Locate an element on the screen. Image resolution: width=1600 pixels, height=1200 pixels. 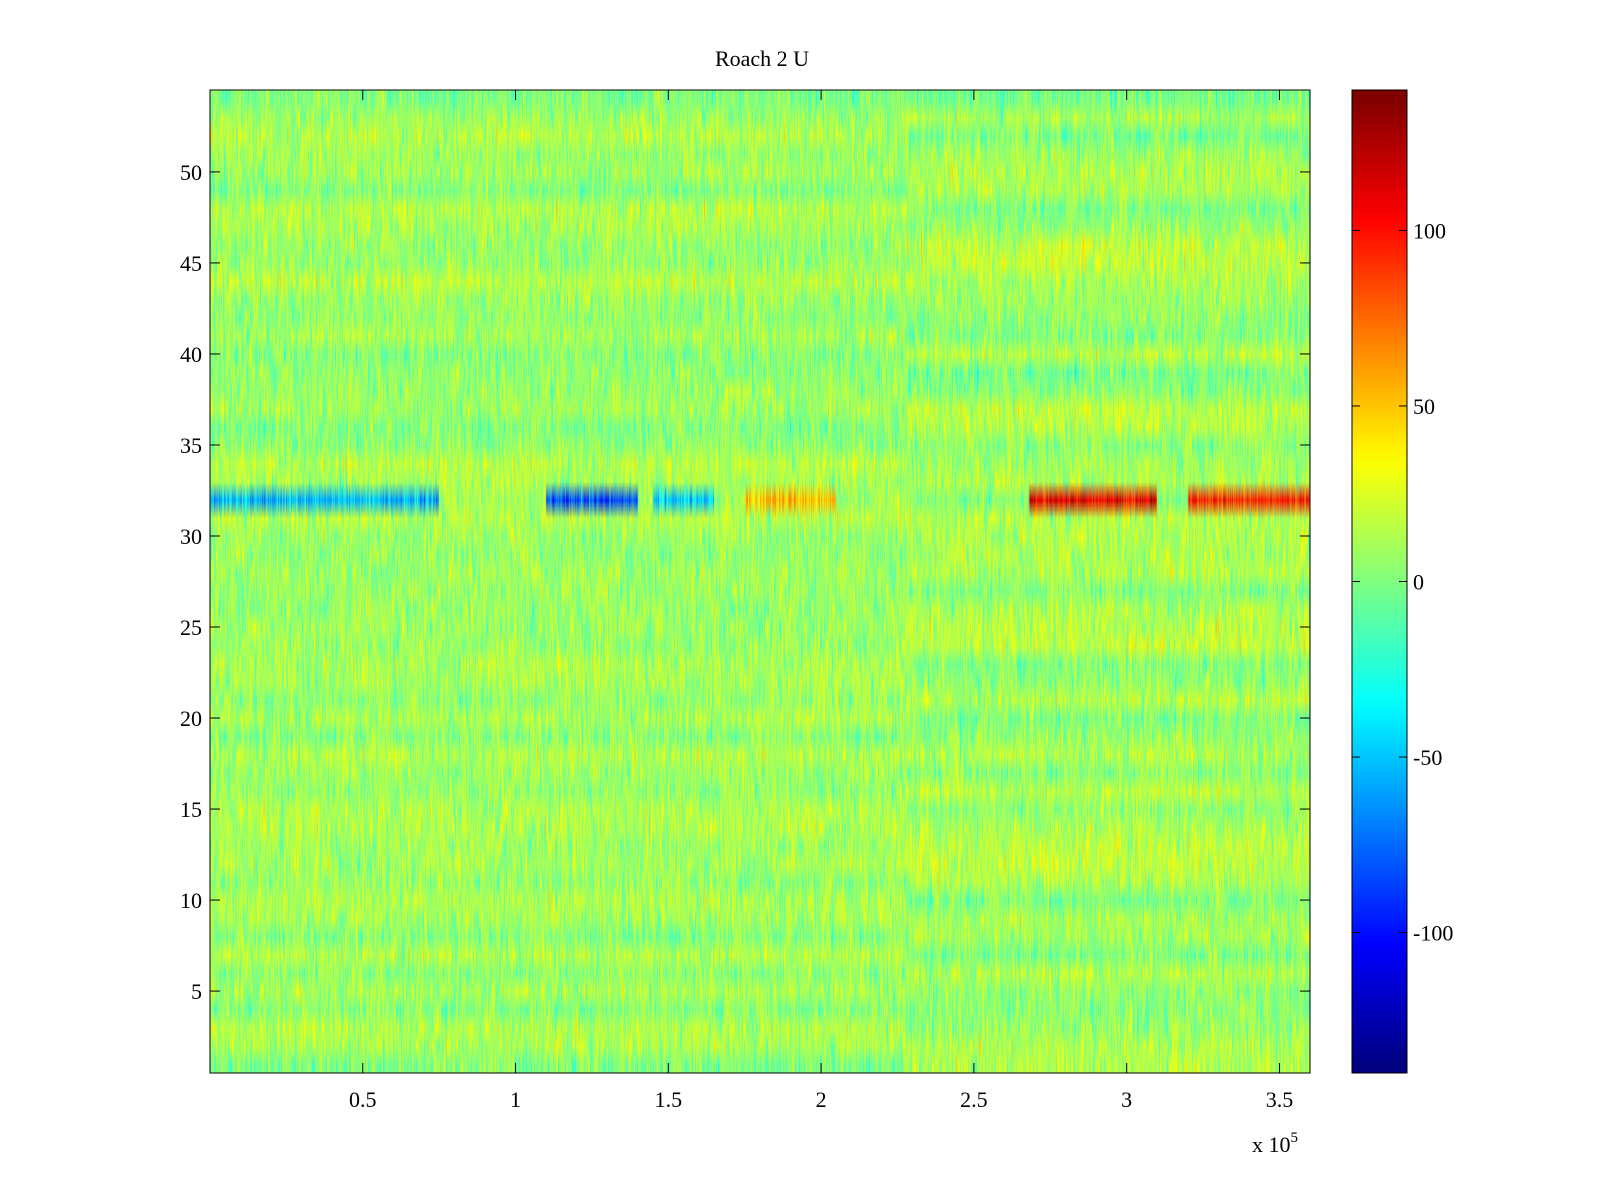
colorbar-tick-label: 0 is located at coordinates (1418, 582).